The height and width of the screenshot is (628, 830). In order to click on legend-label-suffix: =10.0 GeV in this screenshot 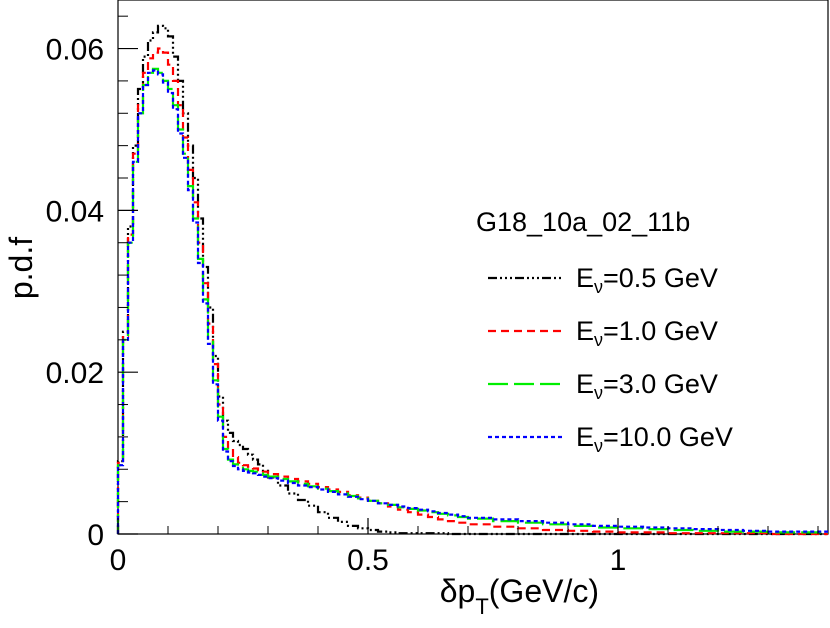, I will do `click(668, 437)`.